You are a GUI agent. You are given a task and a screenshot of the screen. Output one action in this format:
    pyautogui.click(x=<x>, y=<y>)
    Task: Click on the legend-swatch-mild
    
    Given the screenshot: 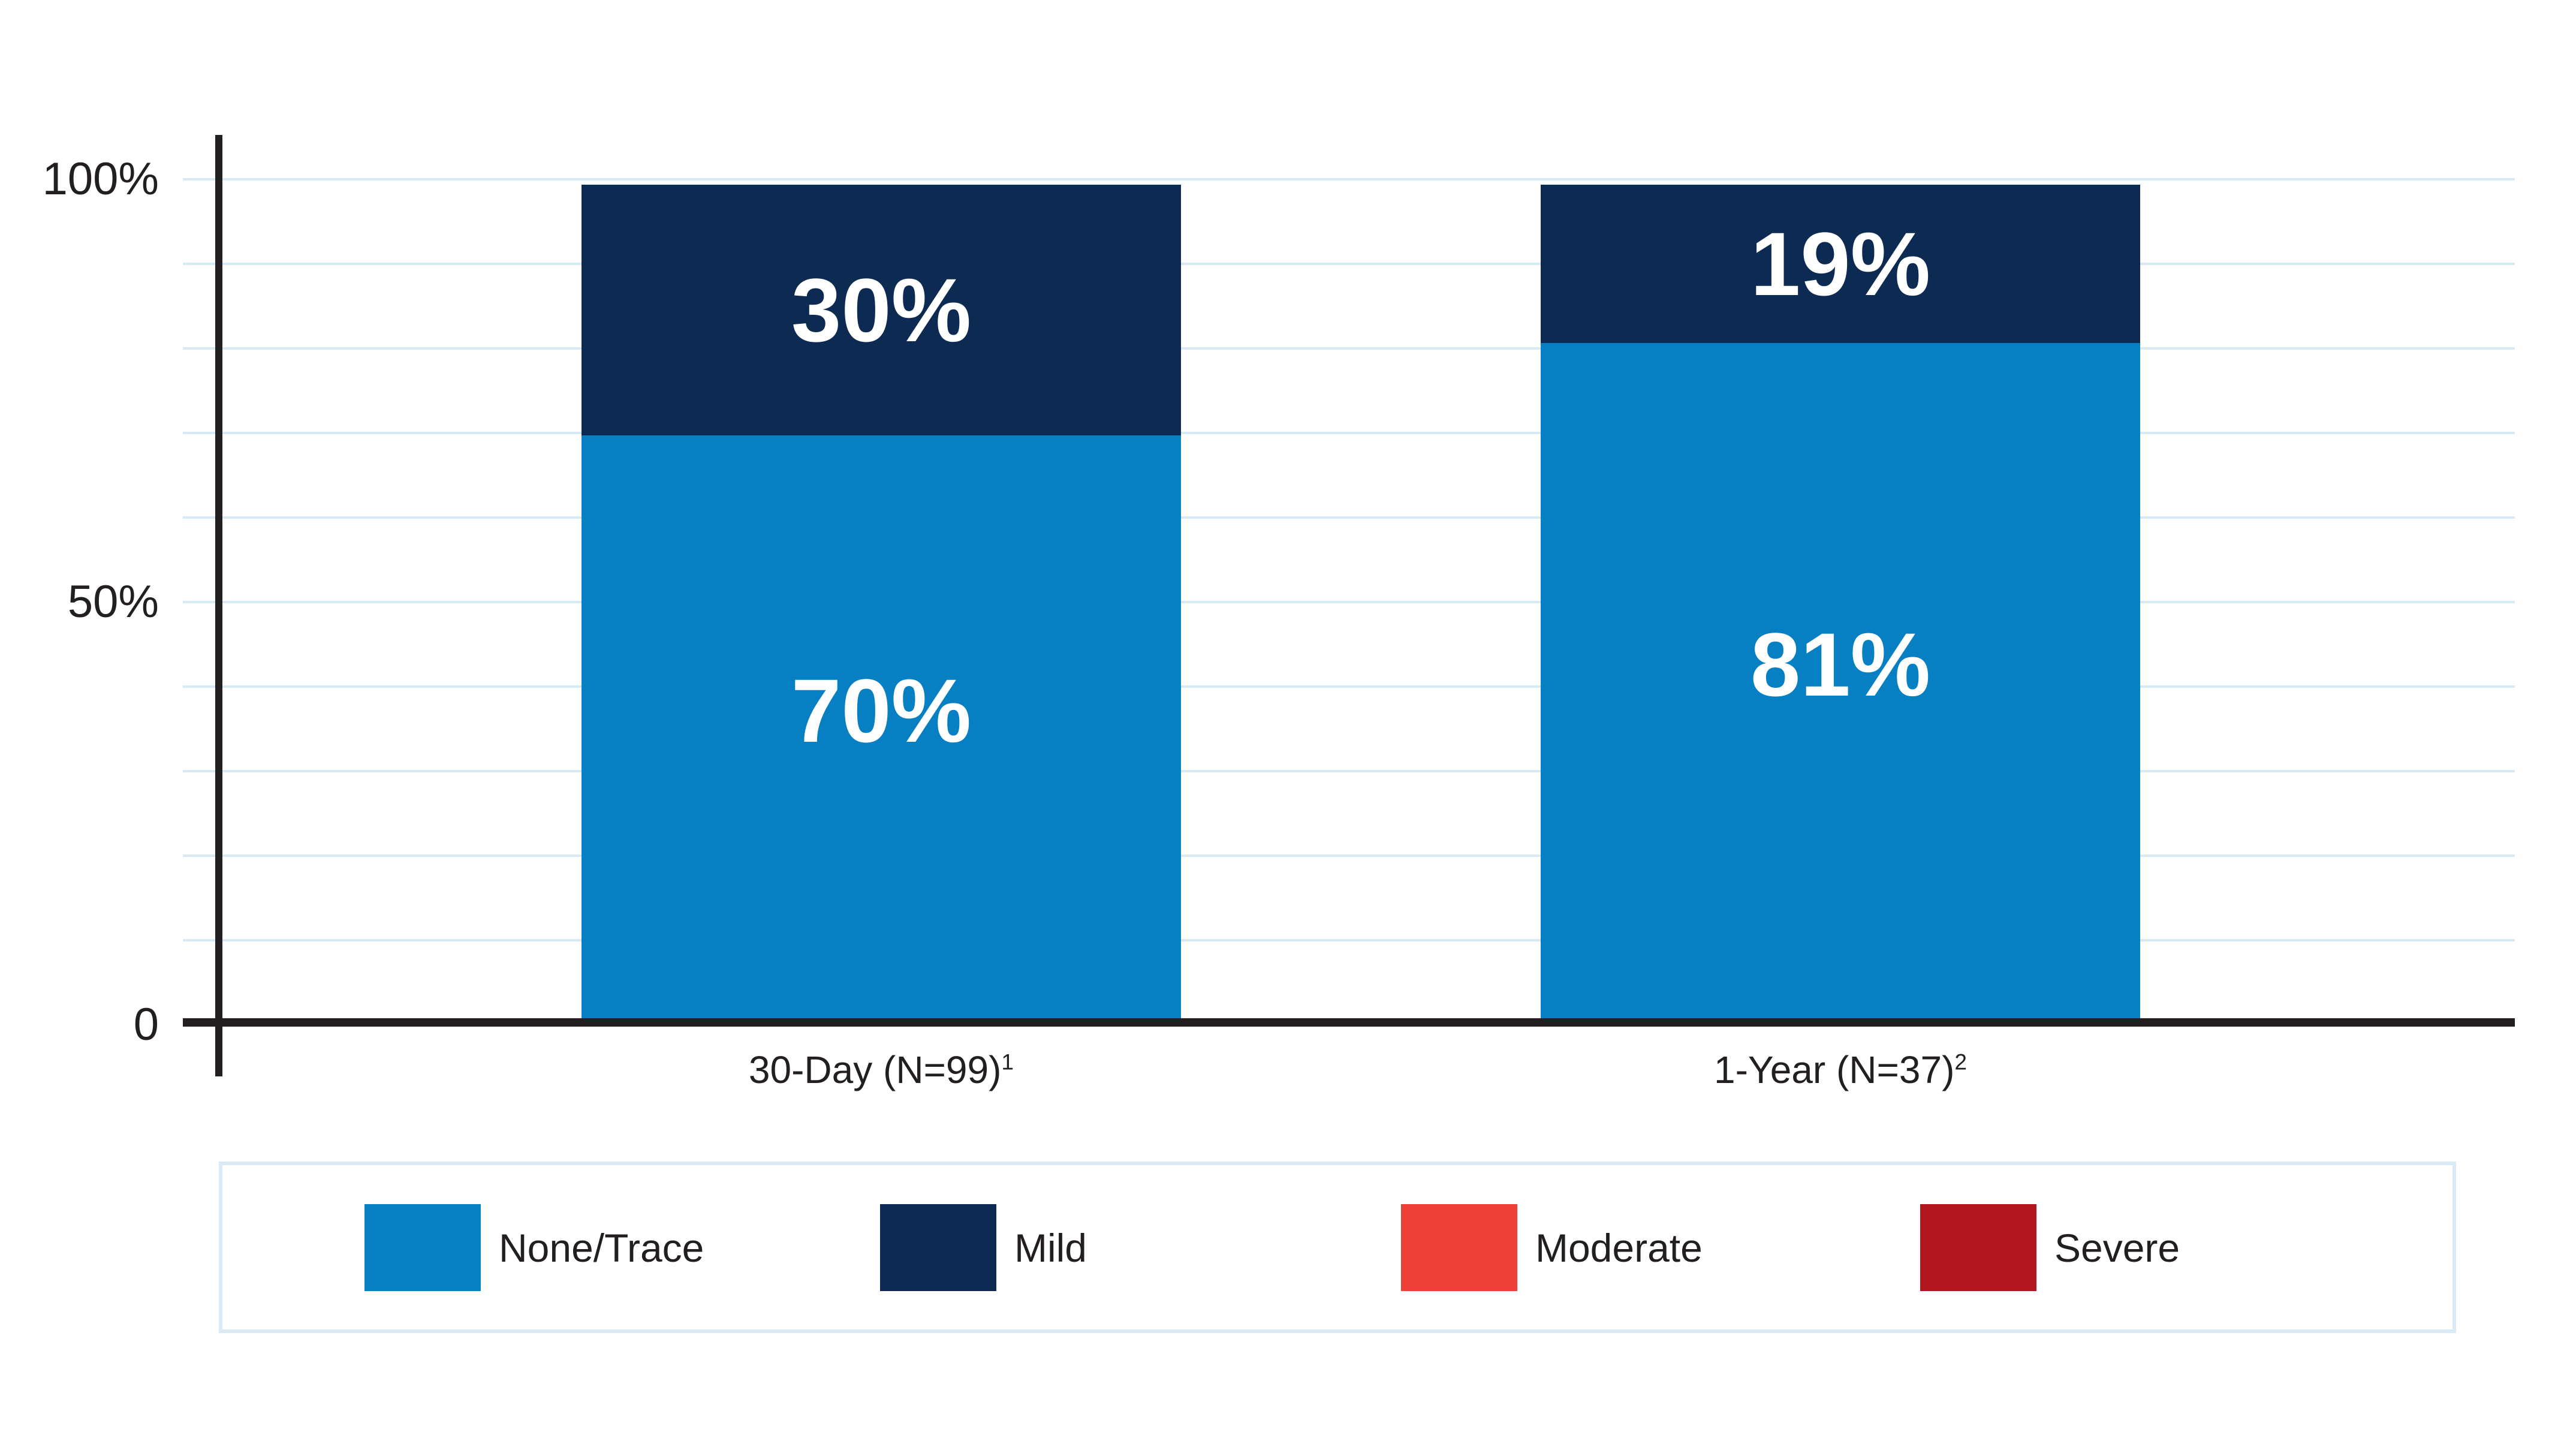 What is the action you would take?
    pyautogui.click(x=938, y=1247)
    